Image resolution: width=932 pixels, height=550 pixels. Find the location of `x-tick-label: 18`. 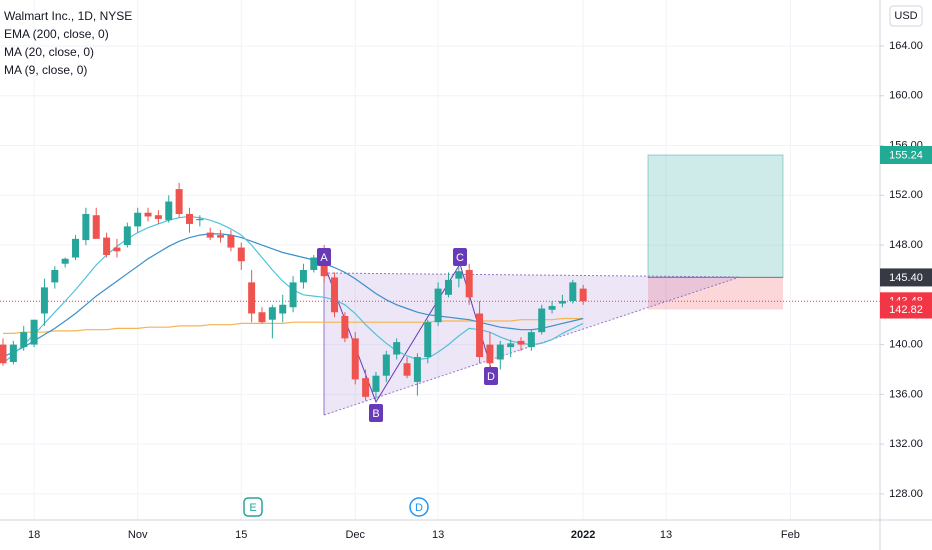

x-tick-label: 18 is located at coordinates (34, 535).